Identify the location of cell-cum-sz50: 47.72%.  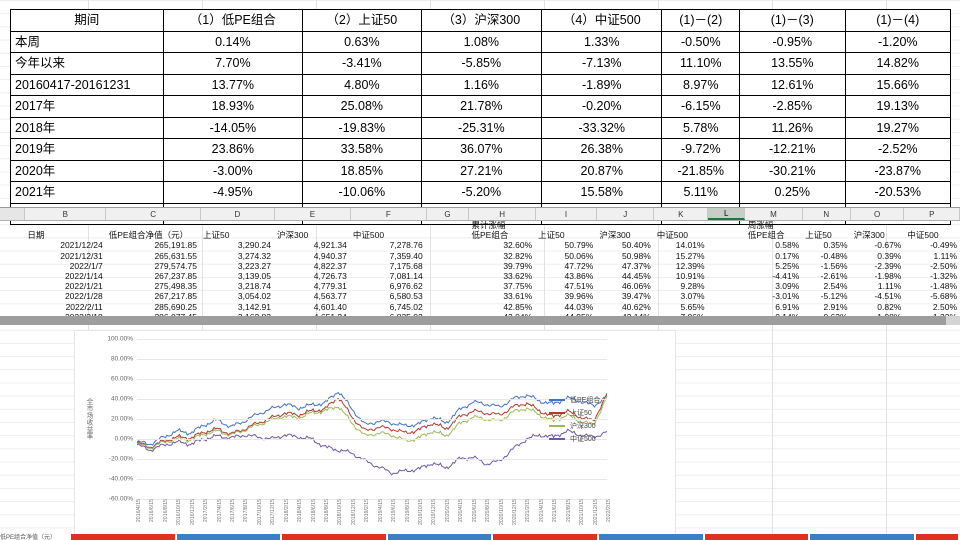
(579, 265).